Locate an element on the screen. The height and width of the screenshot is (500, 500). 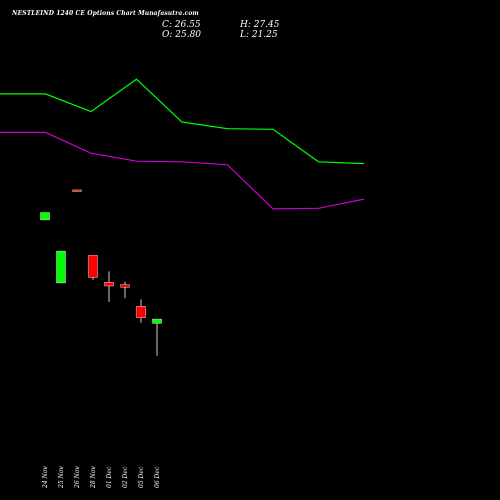
candle-25-nov is located at coordinates (61, 267).